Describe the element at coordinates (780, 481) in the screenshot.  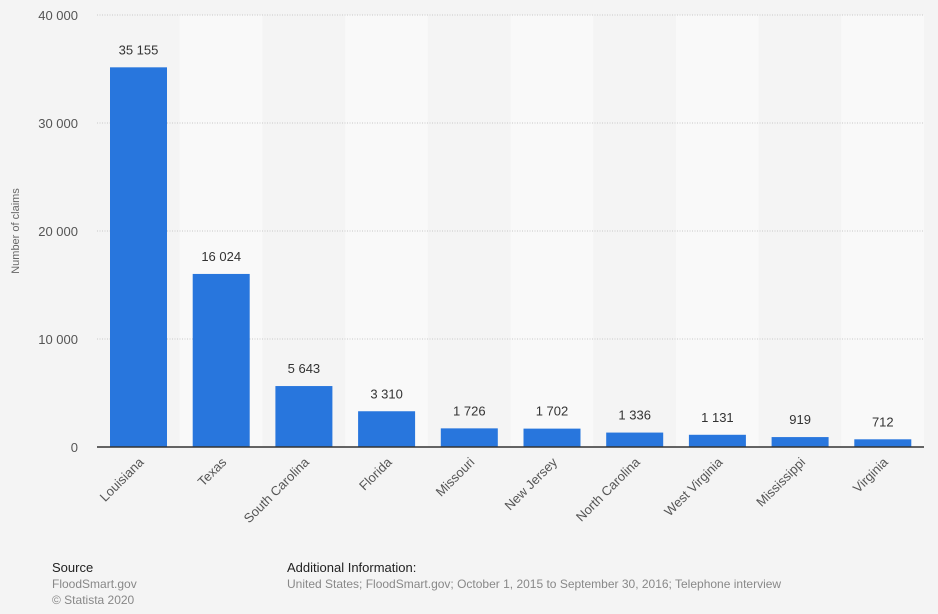
I see `x-tick-label: Mississippi` at that location.